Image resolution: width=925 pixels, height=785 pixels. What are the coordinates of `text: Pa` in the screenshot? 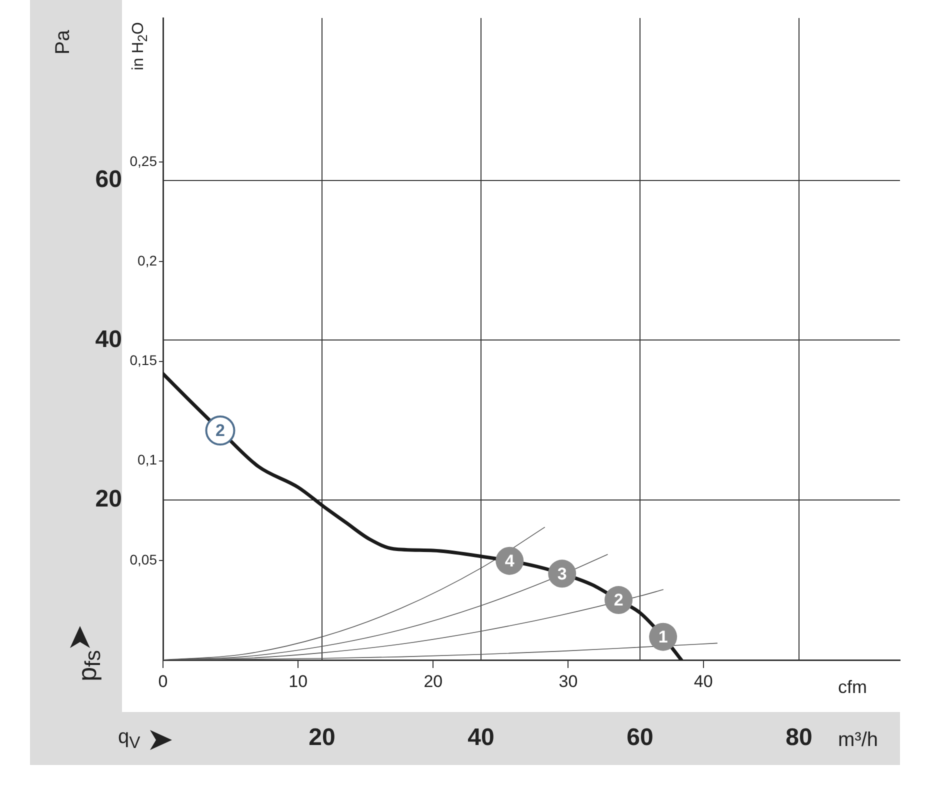 It's located at (63, 42).